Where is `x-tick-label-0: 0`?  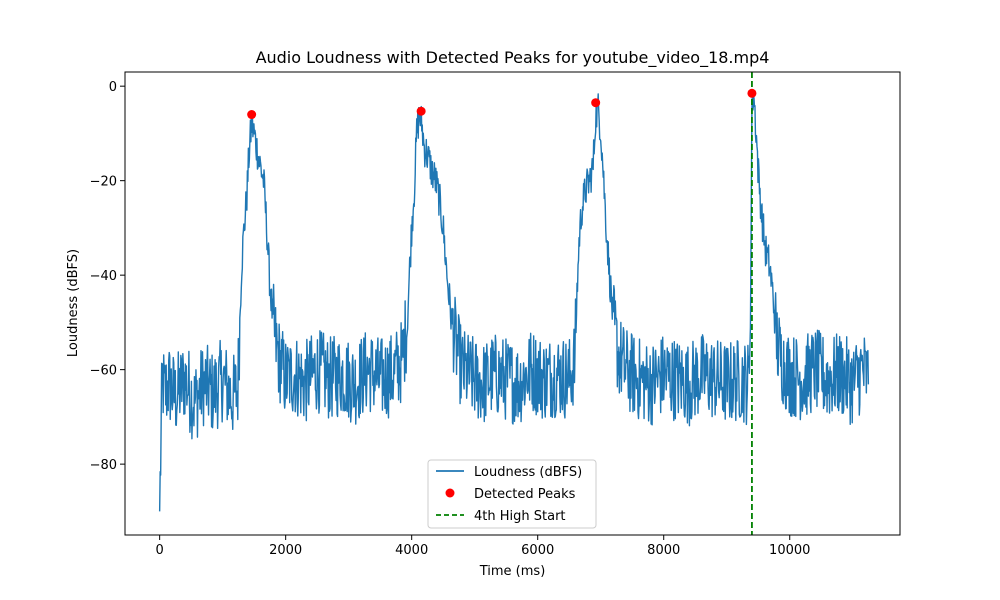 x-tick-label-0: 0 is located at coordinates (160, 550).